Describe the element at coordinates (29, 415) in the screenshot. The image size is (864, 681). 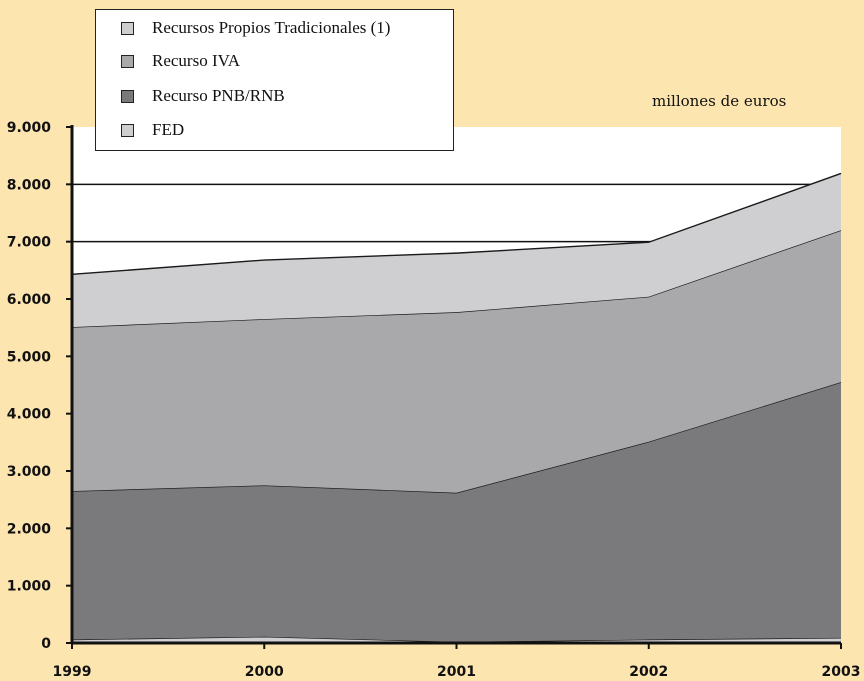
I see `y-tick-label: 4.000` at that location.